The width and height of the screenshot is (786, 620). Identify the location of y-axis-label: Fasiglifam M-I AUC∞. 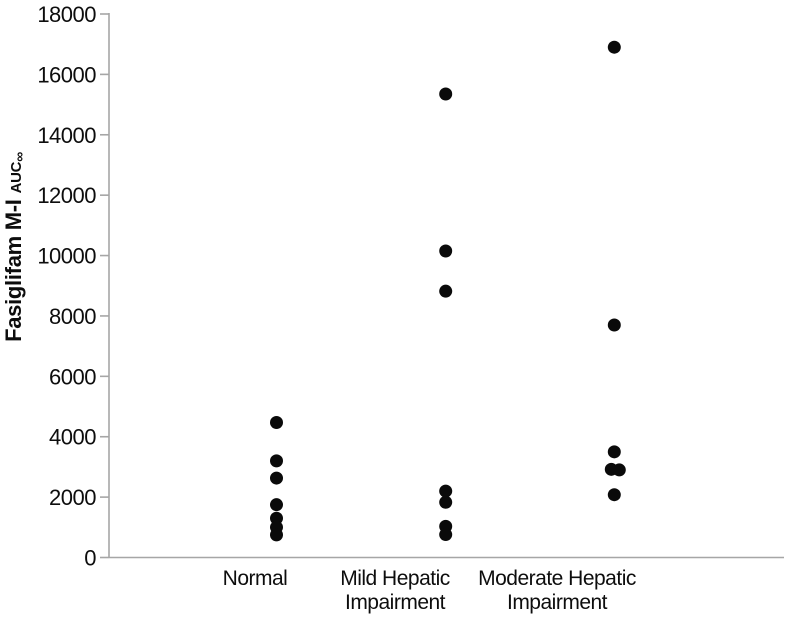
(14, 247).